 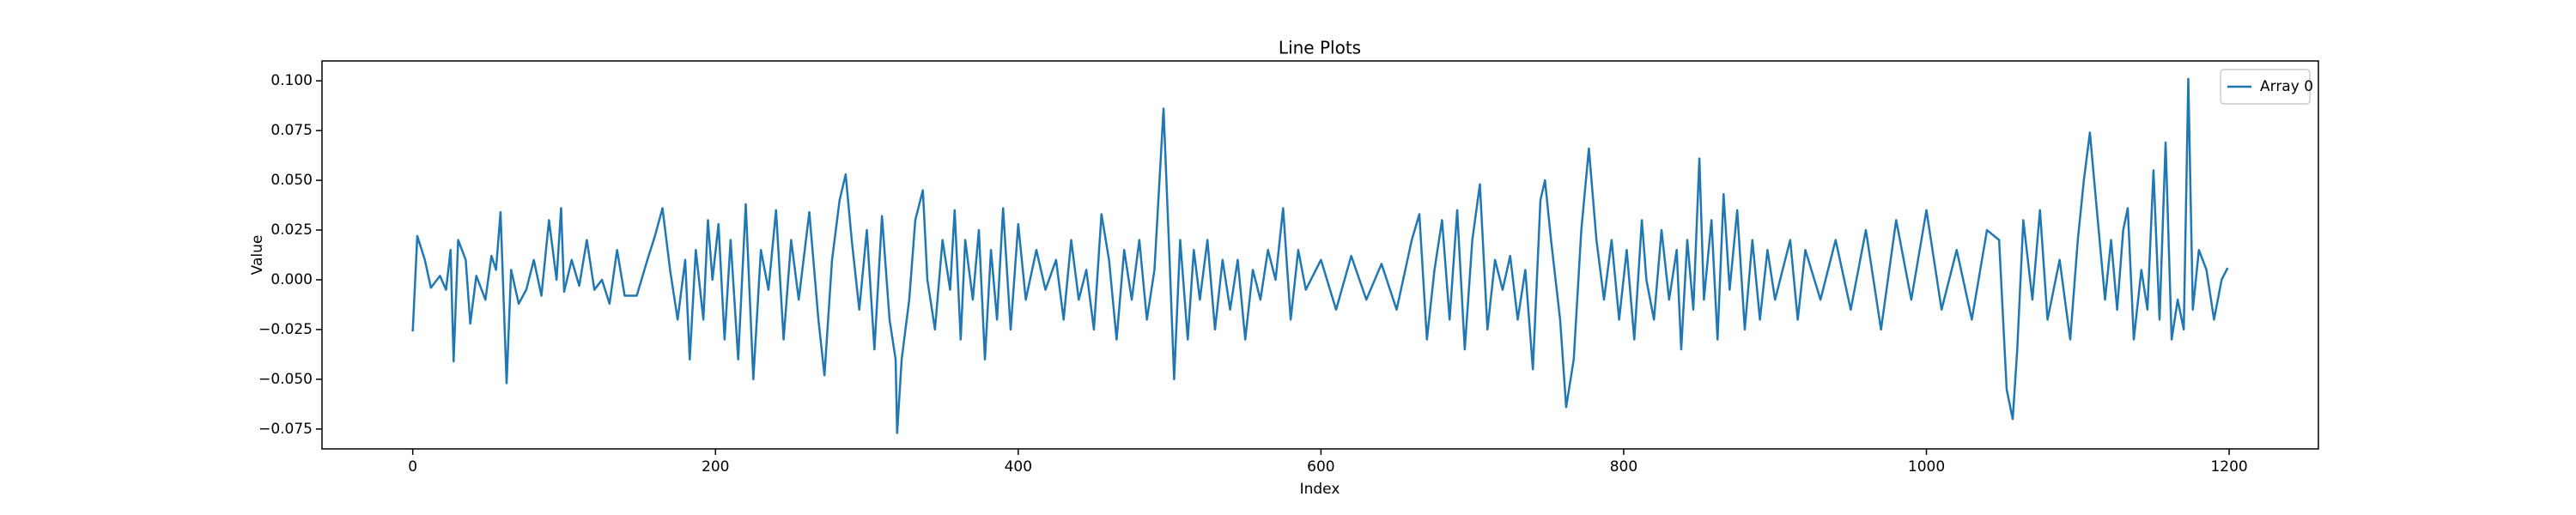 What do you see at coordinates (1926, 467) in the screenshot?
I see `x-tick-label: 1000` at bounding box center [1926, 467].